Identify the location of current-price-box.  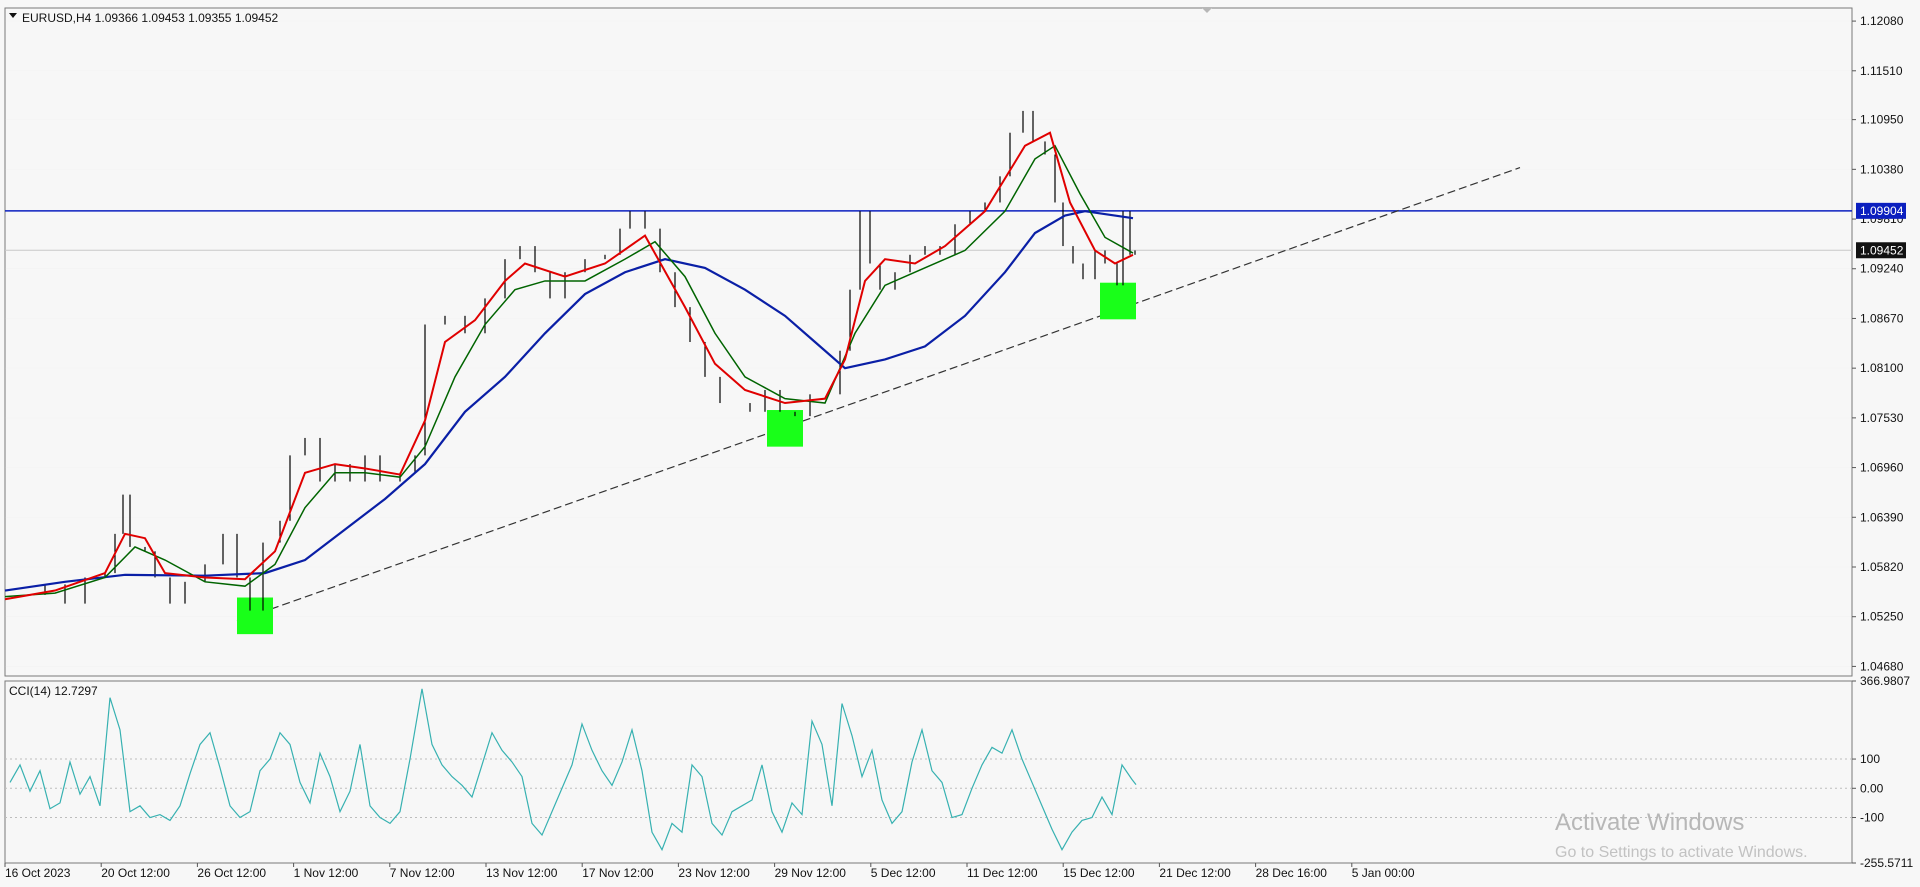
(1881, 250).